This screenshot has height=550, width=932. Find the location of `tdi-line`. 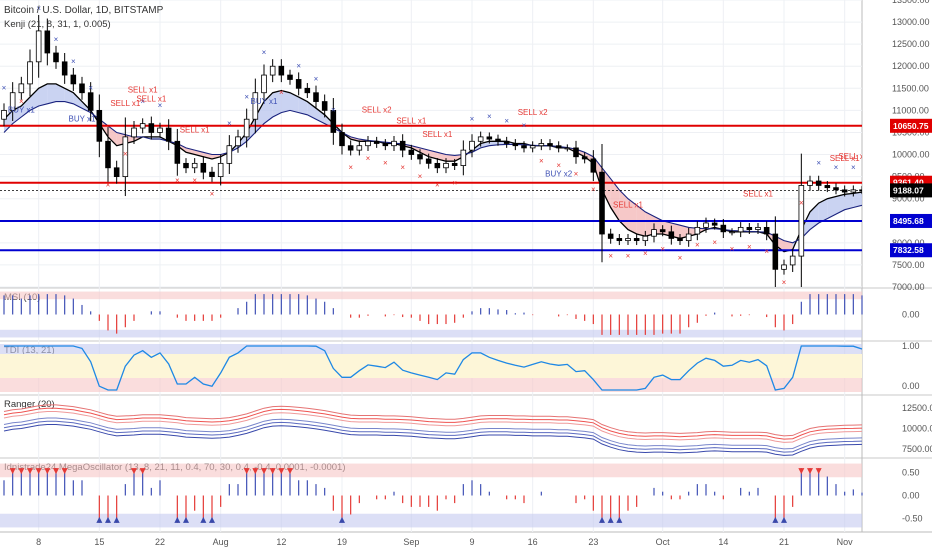

tdi-line is located at coordinates (433, 368).